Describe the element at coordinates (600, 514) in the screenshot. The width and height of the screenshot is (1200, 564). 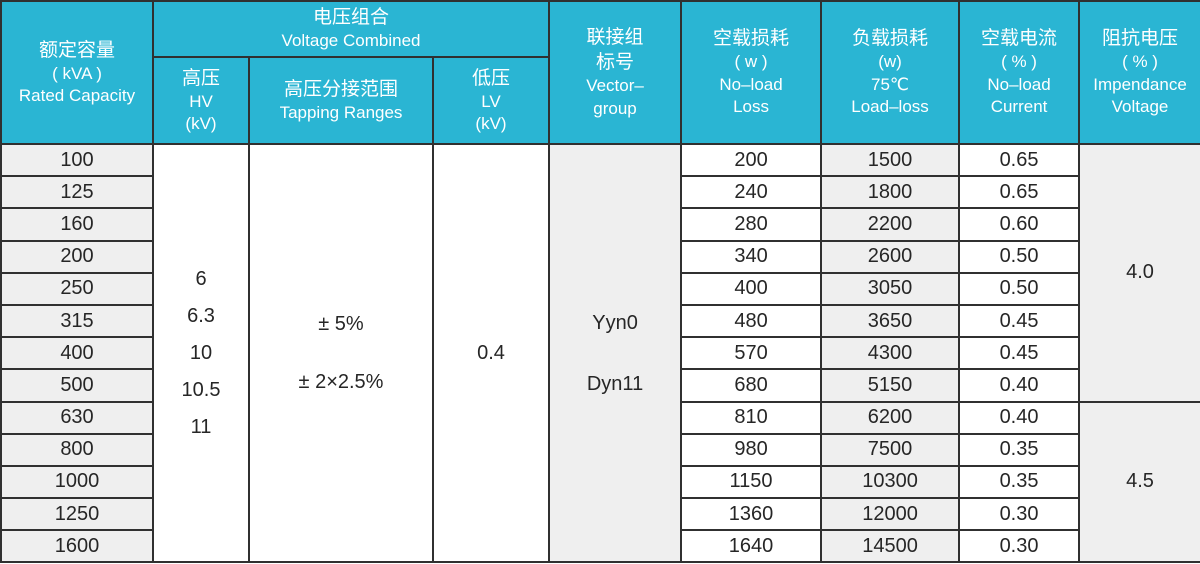
I see `table-row: 1250 1360 12000 0.30` at that location.